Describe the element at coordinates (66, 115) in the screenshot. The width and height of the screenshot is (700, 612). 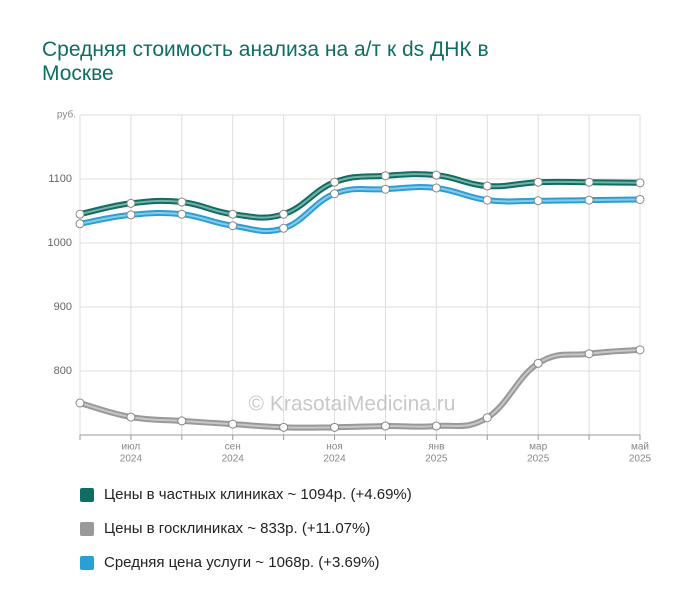
I see `y-axis-label: руб.` at that location.